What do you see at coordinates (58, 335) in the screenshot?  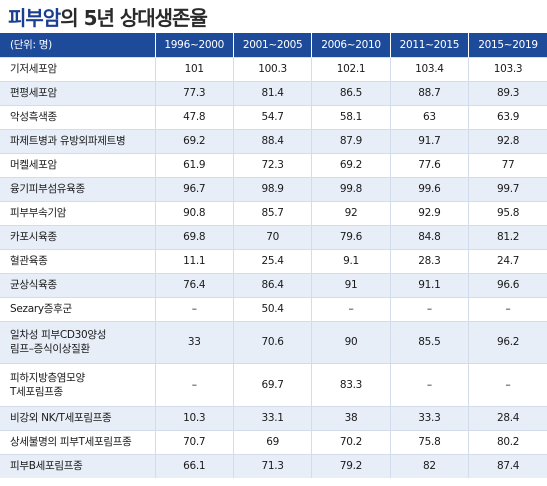 I see `cancer-type-label: 일차성 피부CD30양성` at bounding box center [58, 335].